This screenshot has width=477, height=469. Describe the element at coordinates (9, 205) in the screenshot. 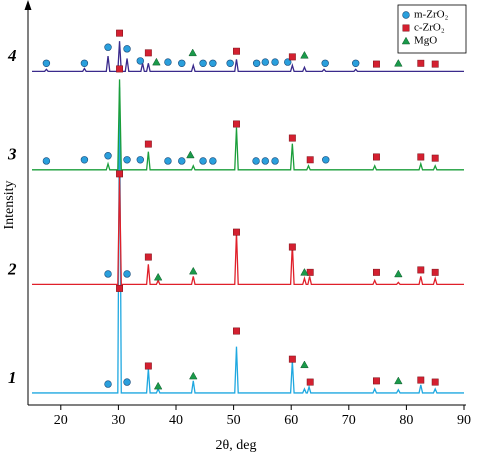

I see `y-axis-label: Intensity` at that location.